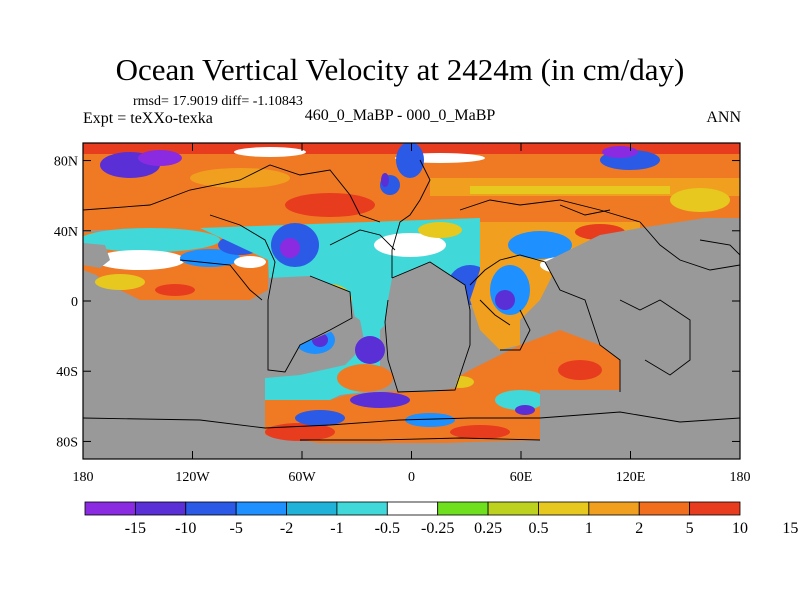  What do you see at coordinates (302, 477) in the screenshot?
I see `x-tick-label: 60W` at bounding box center [302, 477].